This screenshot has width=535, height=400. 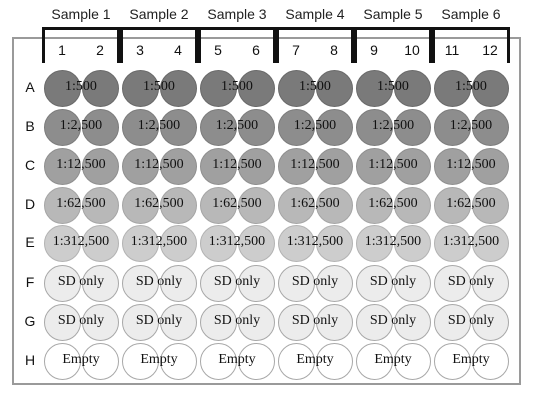 What do you see at coordinates (100, 50) in the screenshot?
I see `column-number: 2` at bounding box center [100, 50].